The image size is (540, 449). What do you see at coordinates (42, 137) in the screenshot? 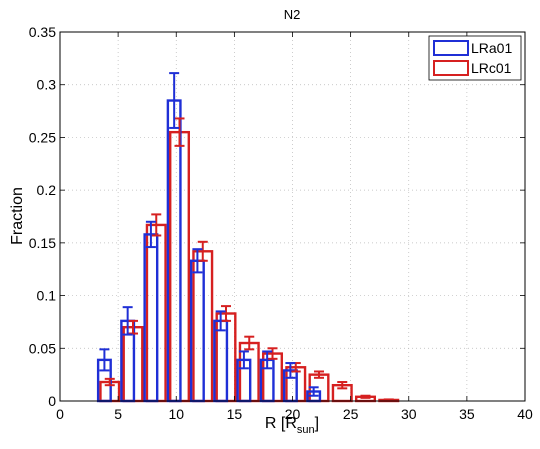
I see `y-tick-label: 0.25` at bounding box center [42, 137].